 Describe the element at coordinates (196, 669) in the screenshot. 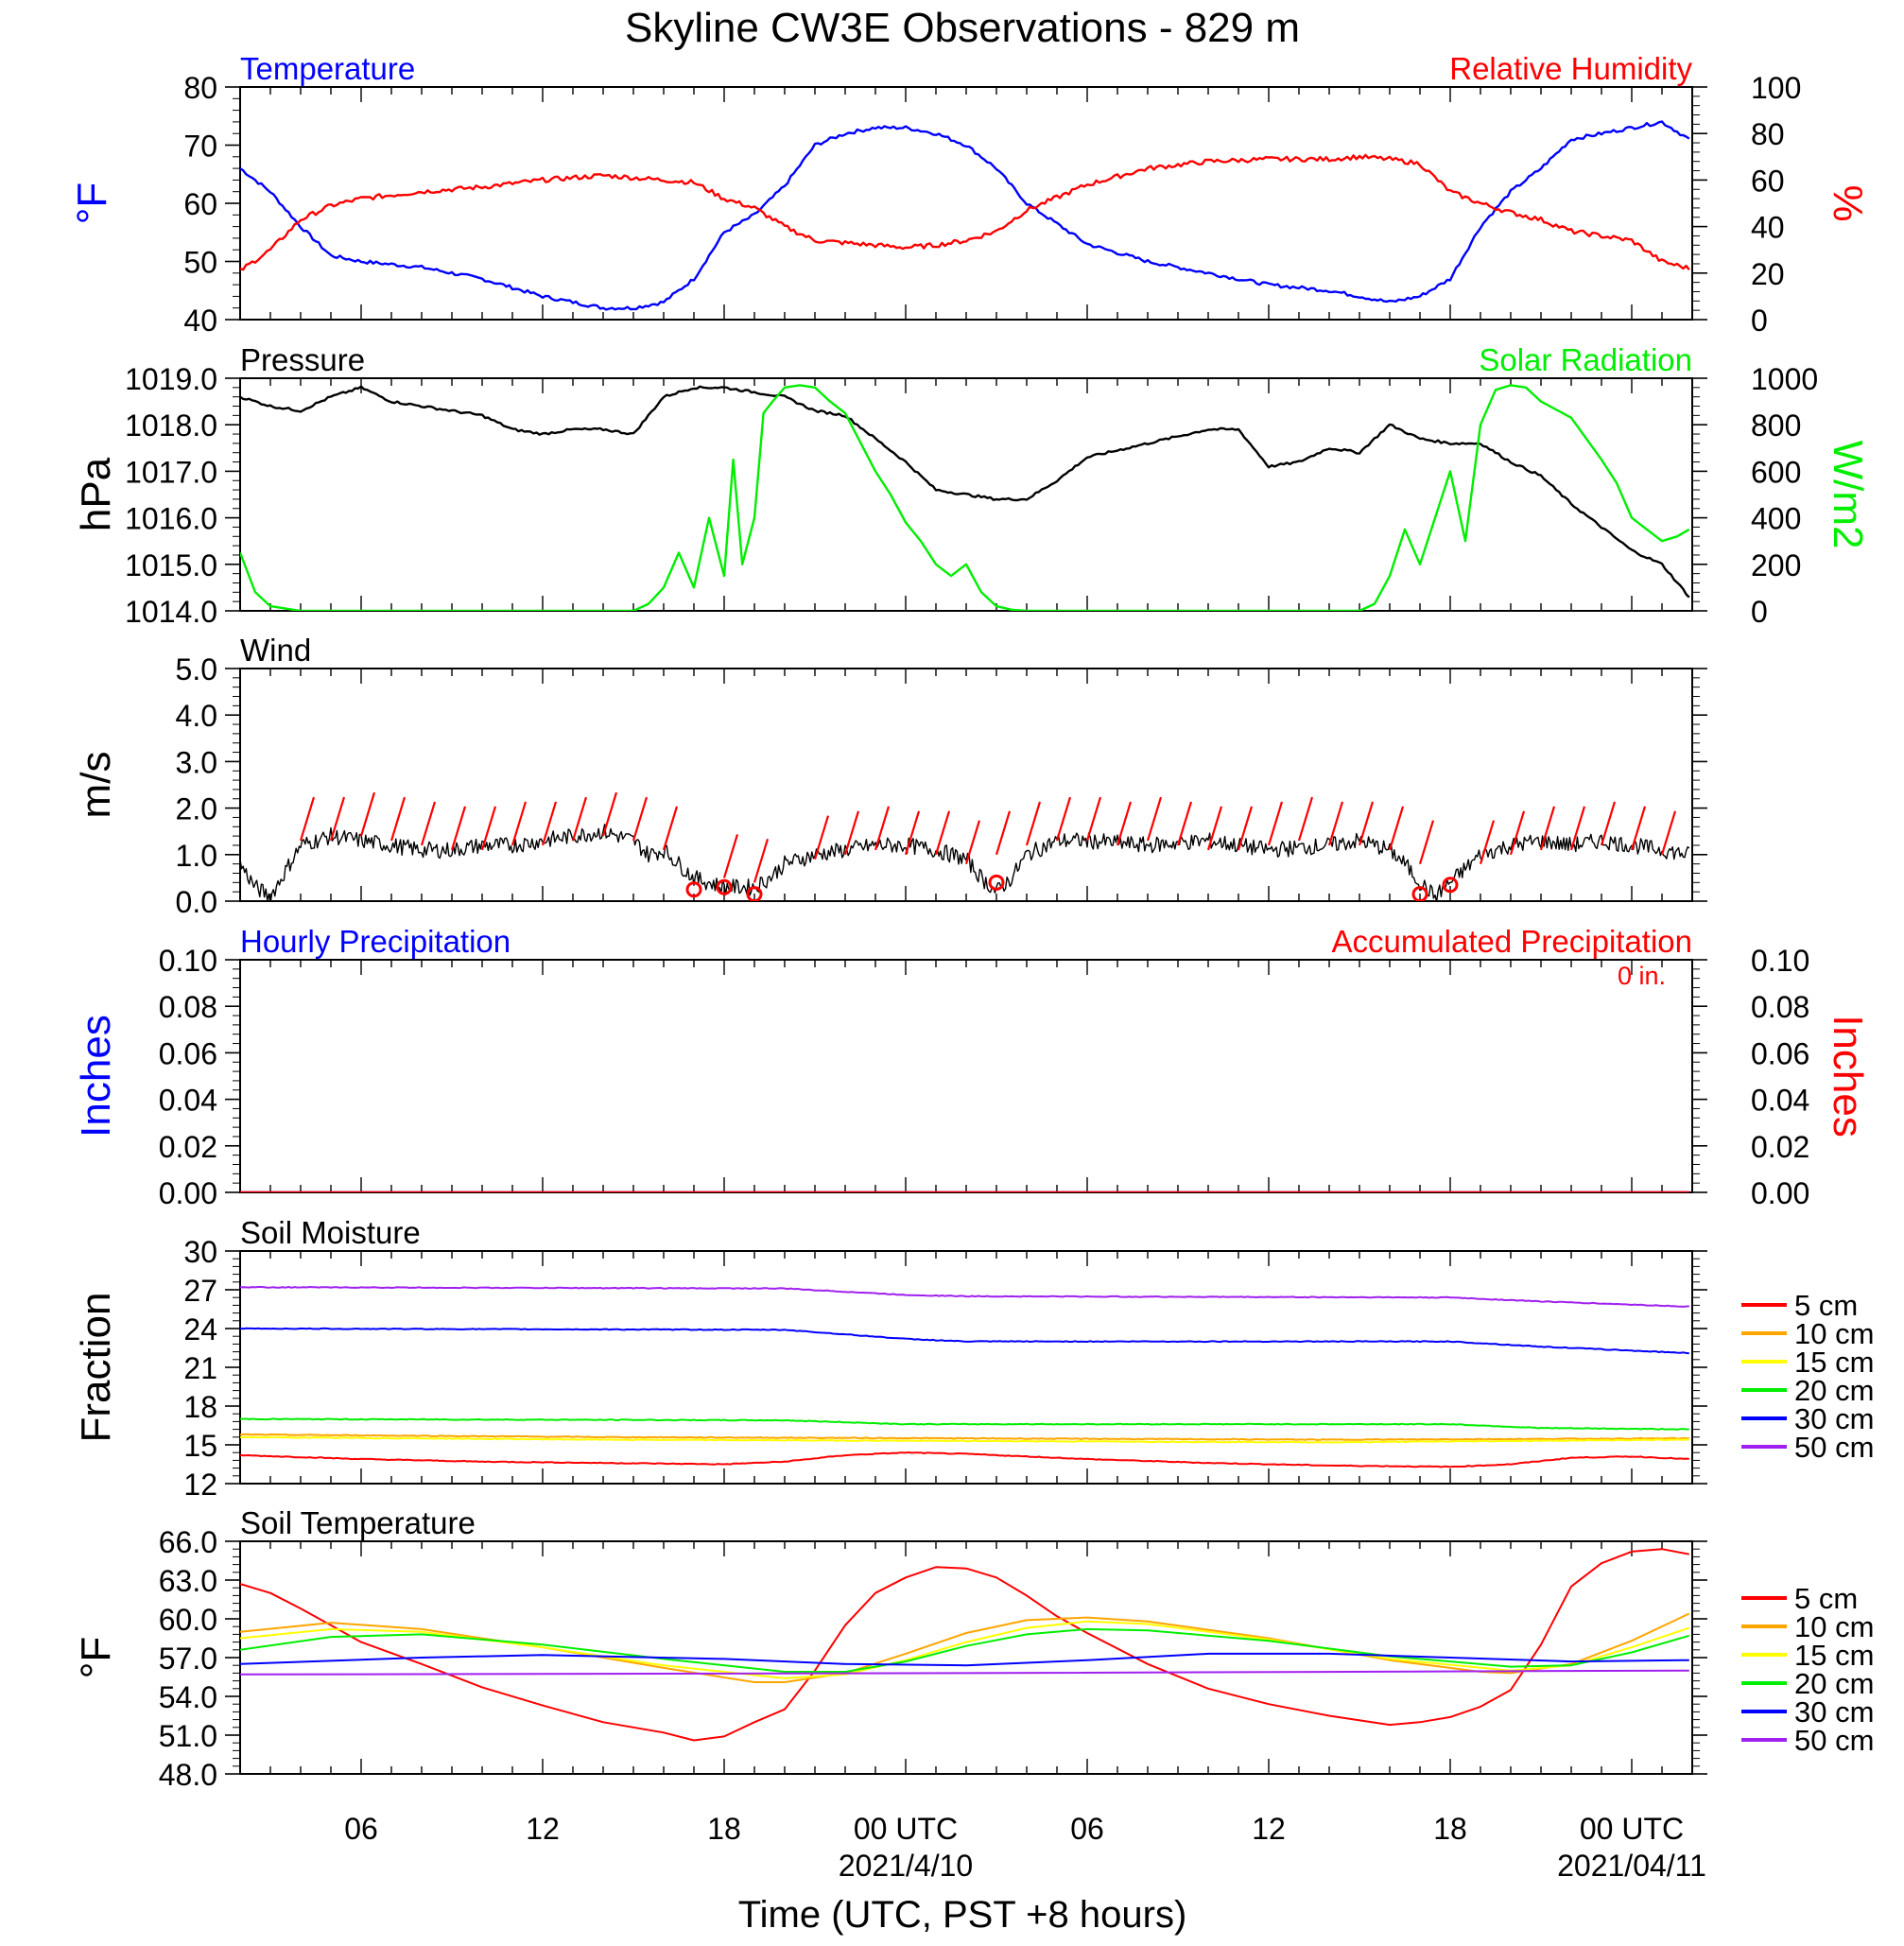

I see `y-tick-label-left: 5.0` at that location.